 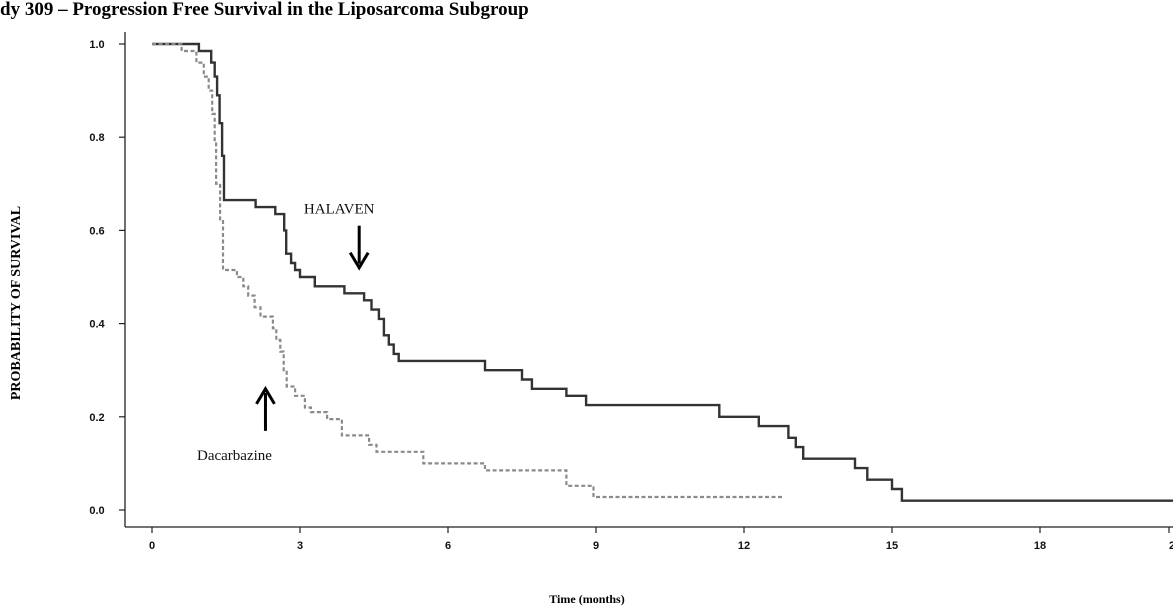 What do you see at coordinates (596, 546) in the screenshot?
I see `x-tick-label: 9` at bounding box center [596, 546].